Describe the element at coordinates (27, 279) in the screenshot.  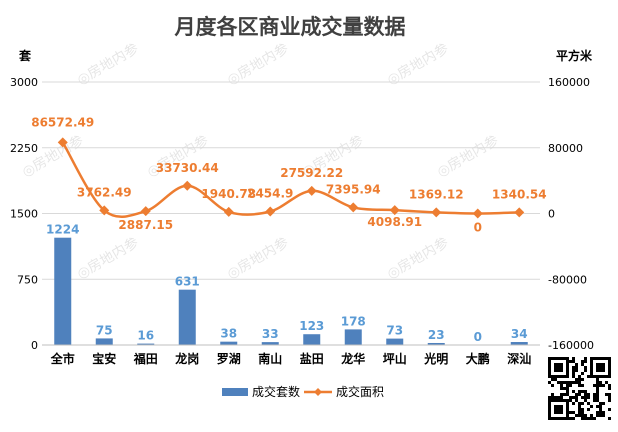
I see `left-tick-label: 750` at that location.